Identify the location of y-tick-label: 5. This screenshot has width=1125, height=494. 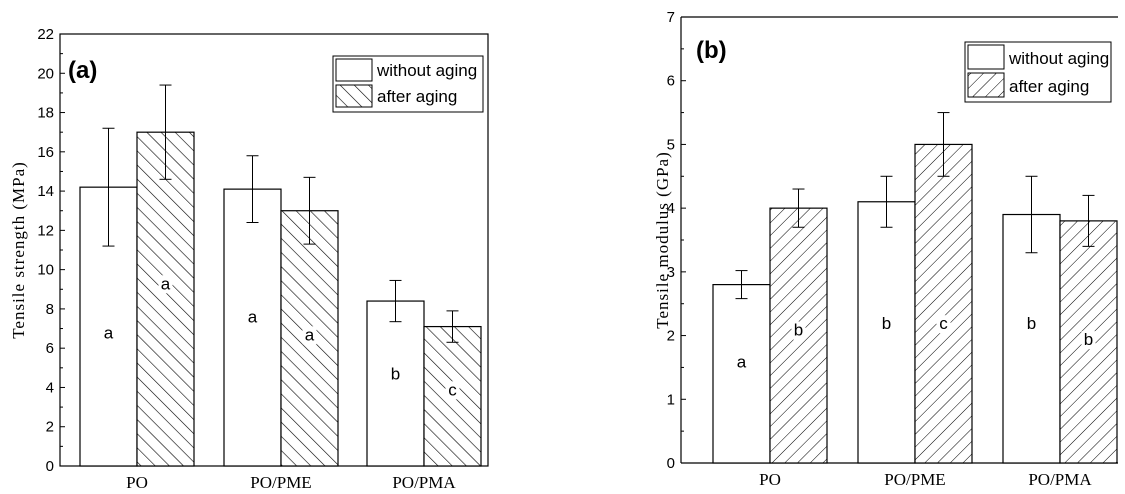
(671, 144).